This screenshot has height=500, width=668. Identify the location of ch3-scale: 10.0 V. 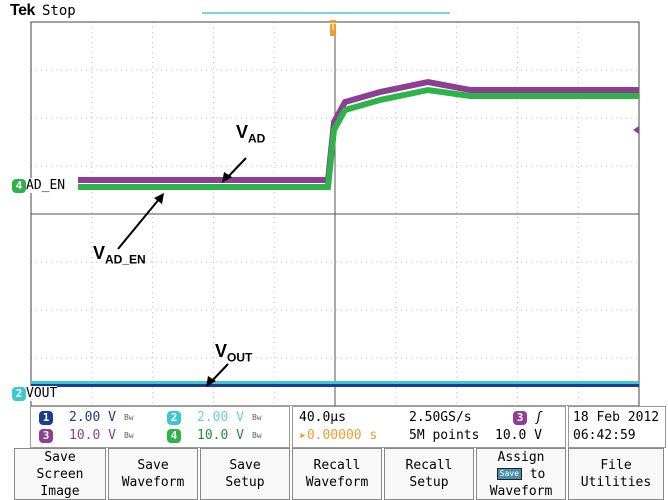
(92, 435).